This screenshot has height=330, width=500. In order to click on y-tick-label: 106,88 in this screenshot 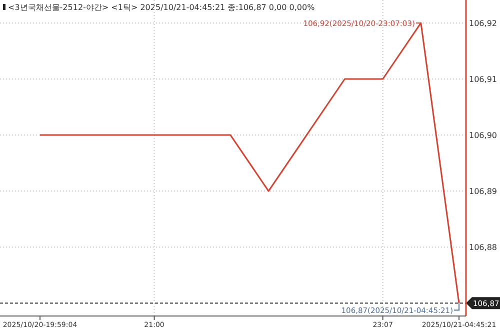, I will do `click(483, 247)`.